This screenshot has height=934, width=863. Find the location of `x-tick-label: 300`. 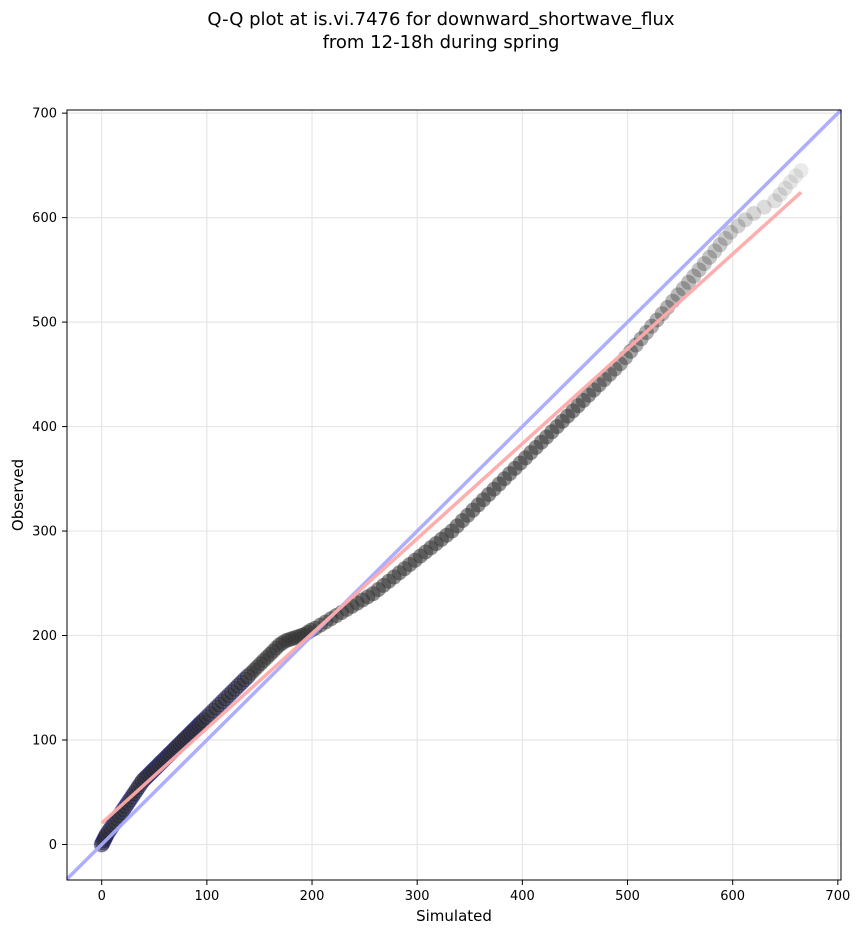

x-tick-label: 300 is located at coordinates (417, 896).